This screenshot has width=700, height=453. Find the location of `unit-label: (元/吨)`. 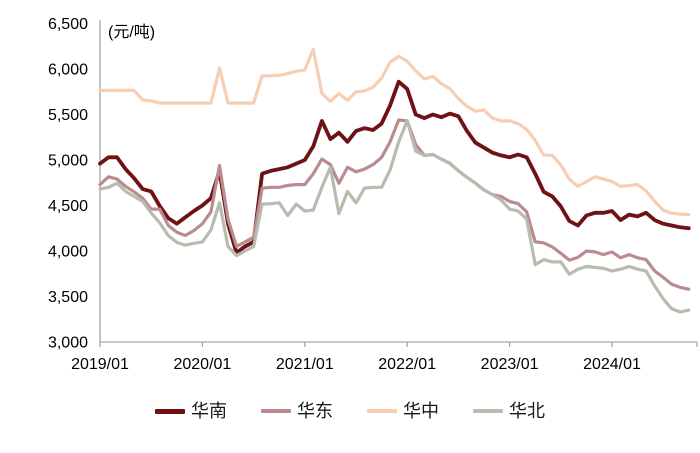

unit-label: (元/吨) is located at coordinates (131, 32).